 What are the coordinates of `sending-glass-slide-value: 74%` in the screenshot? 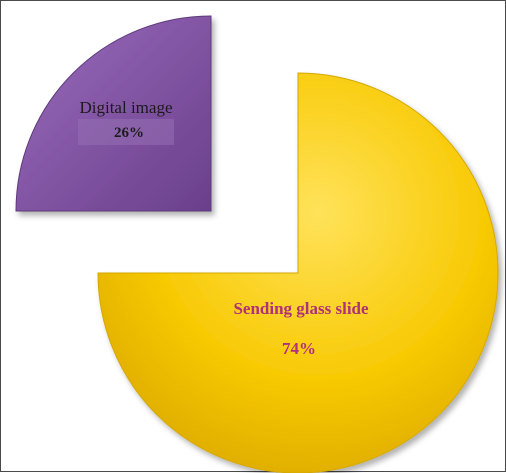 It's located at (299, 348).